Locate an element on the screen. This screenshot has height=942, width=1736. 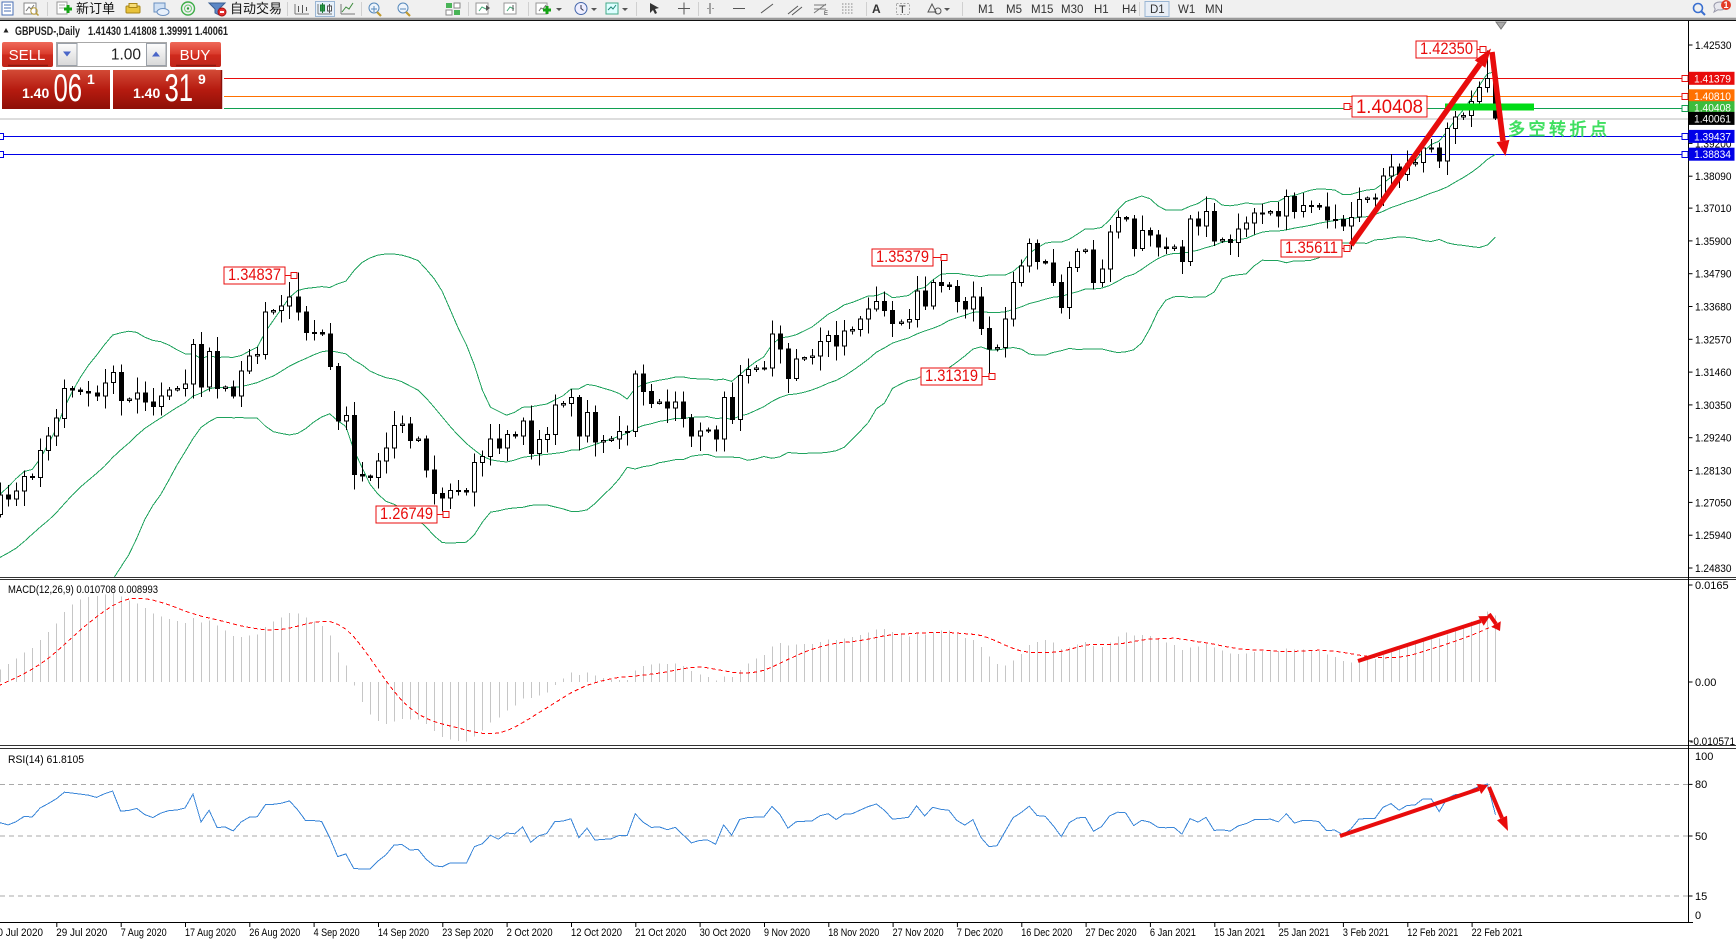
svg-text: 1.00 is located at coordinates (126, 55).